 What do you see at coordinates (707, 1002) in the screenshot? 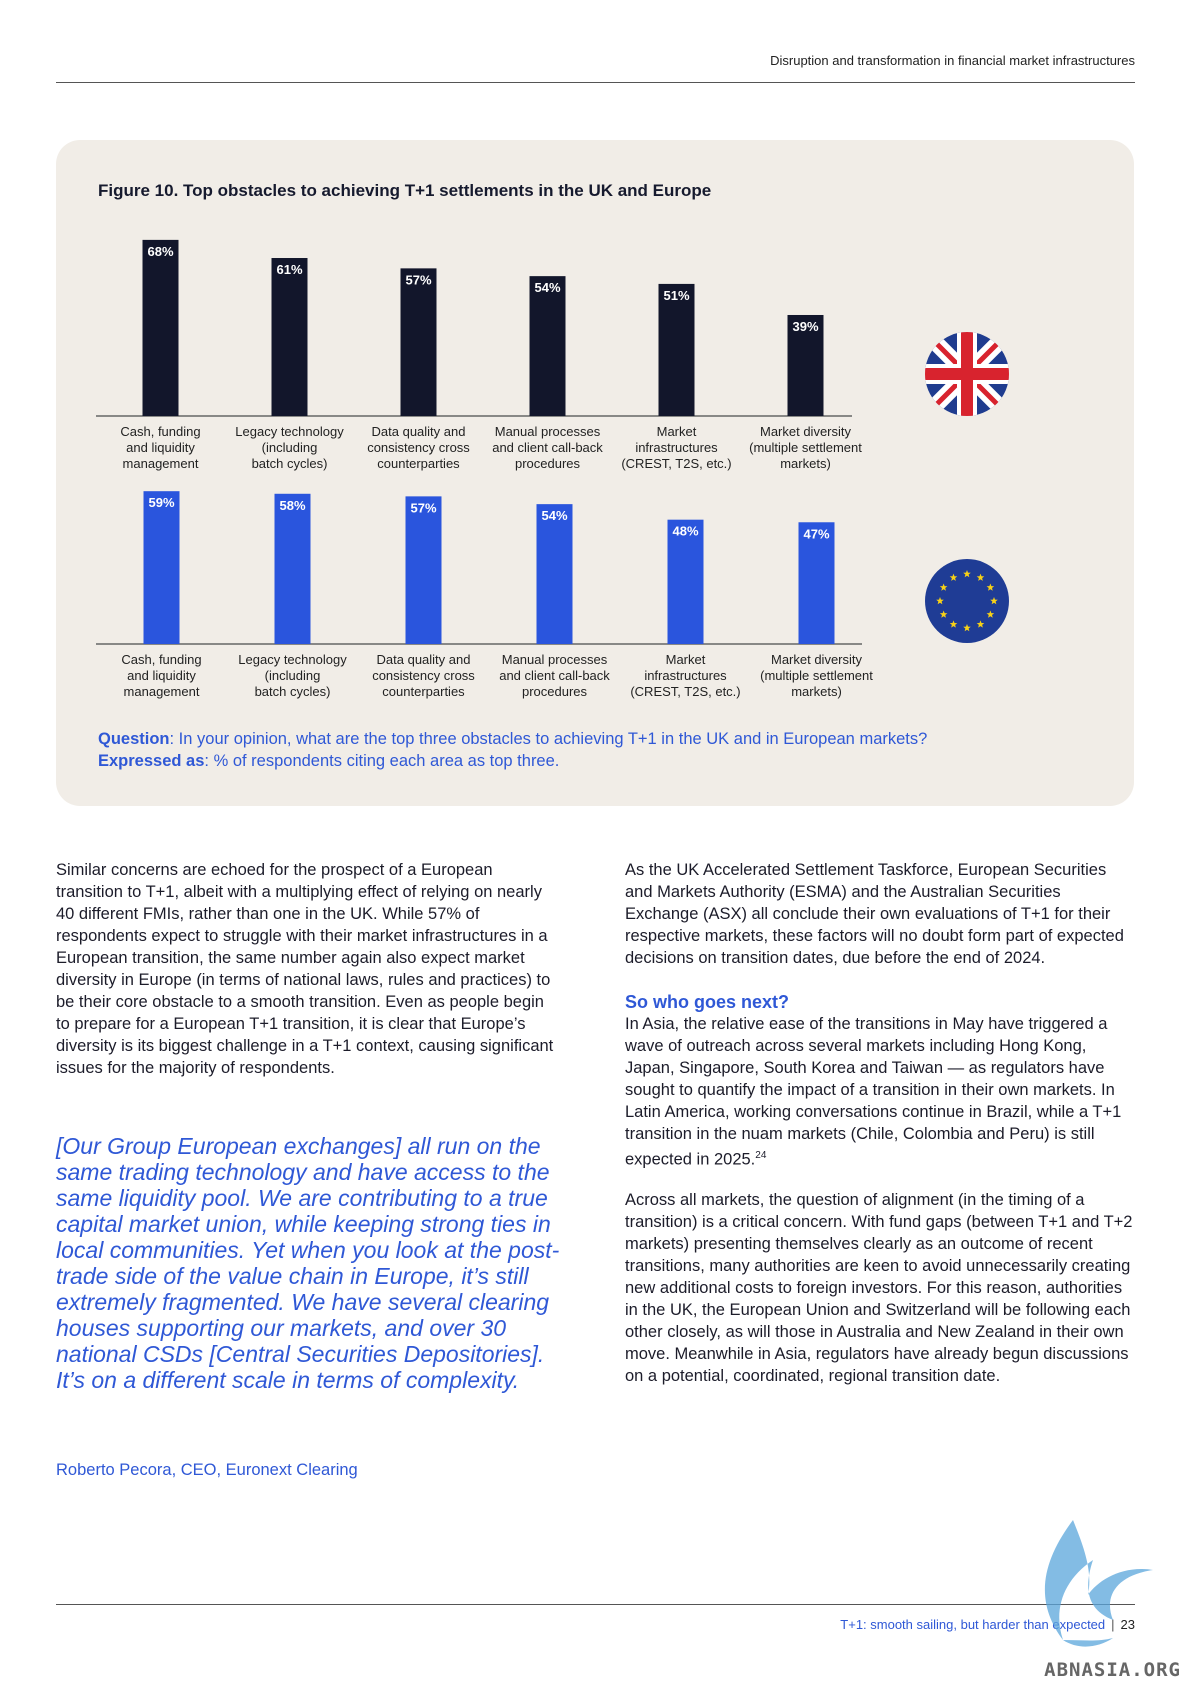
I see `section-subheading: So who goes next?` at bounding box center [707, 1002].